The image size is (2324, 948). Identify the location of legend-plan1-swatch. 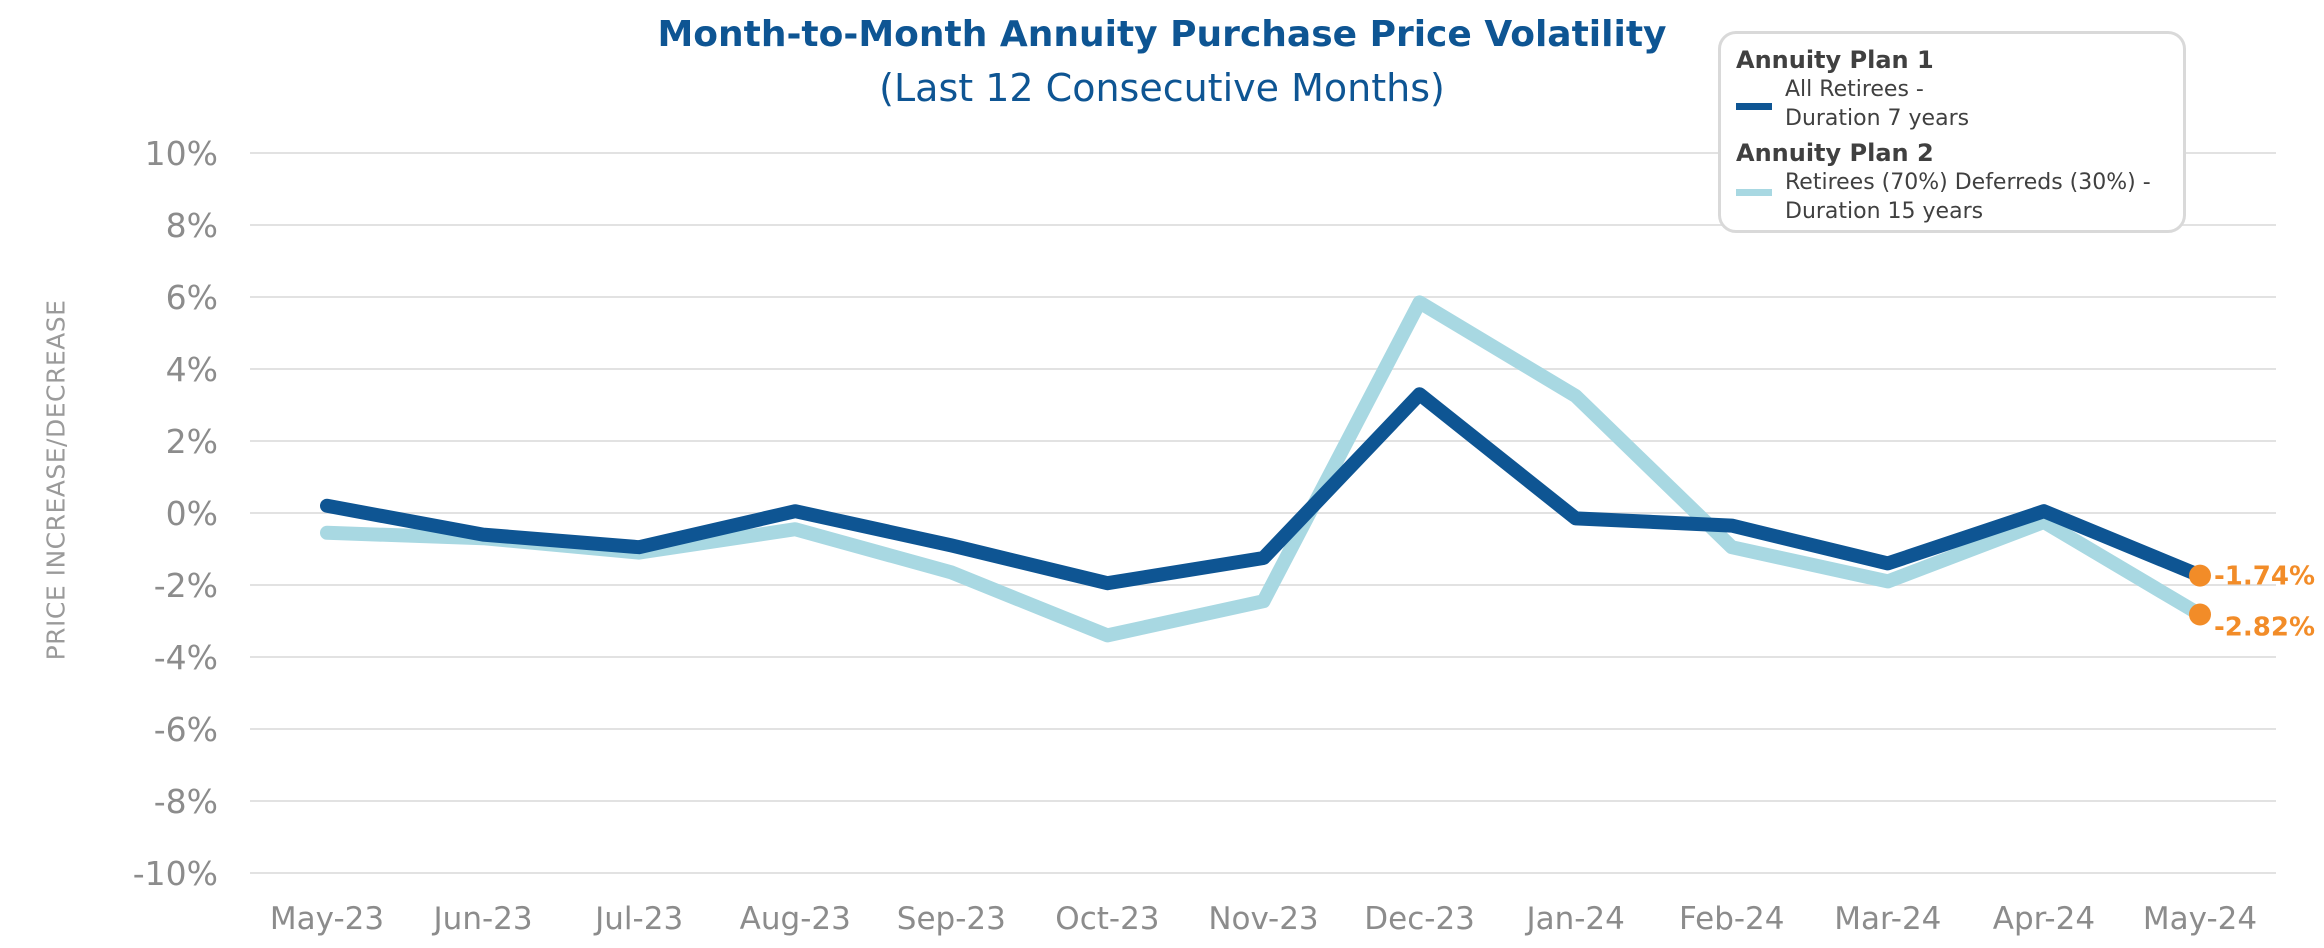
(1754, 106).